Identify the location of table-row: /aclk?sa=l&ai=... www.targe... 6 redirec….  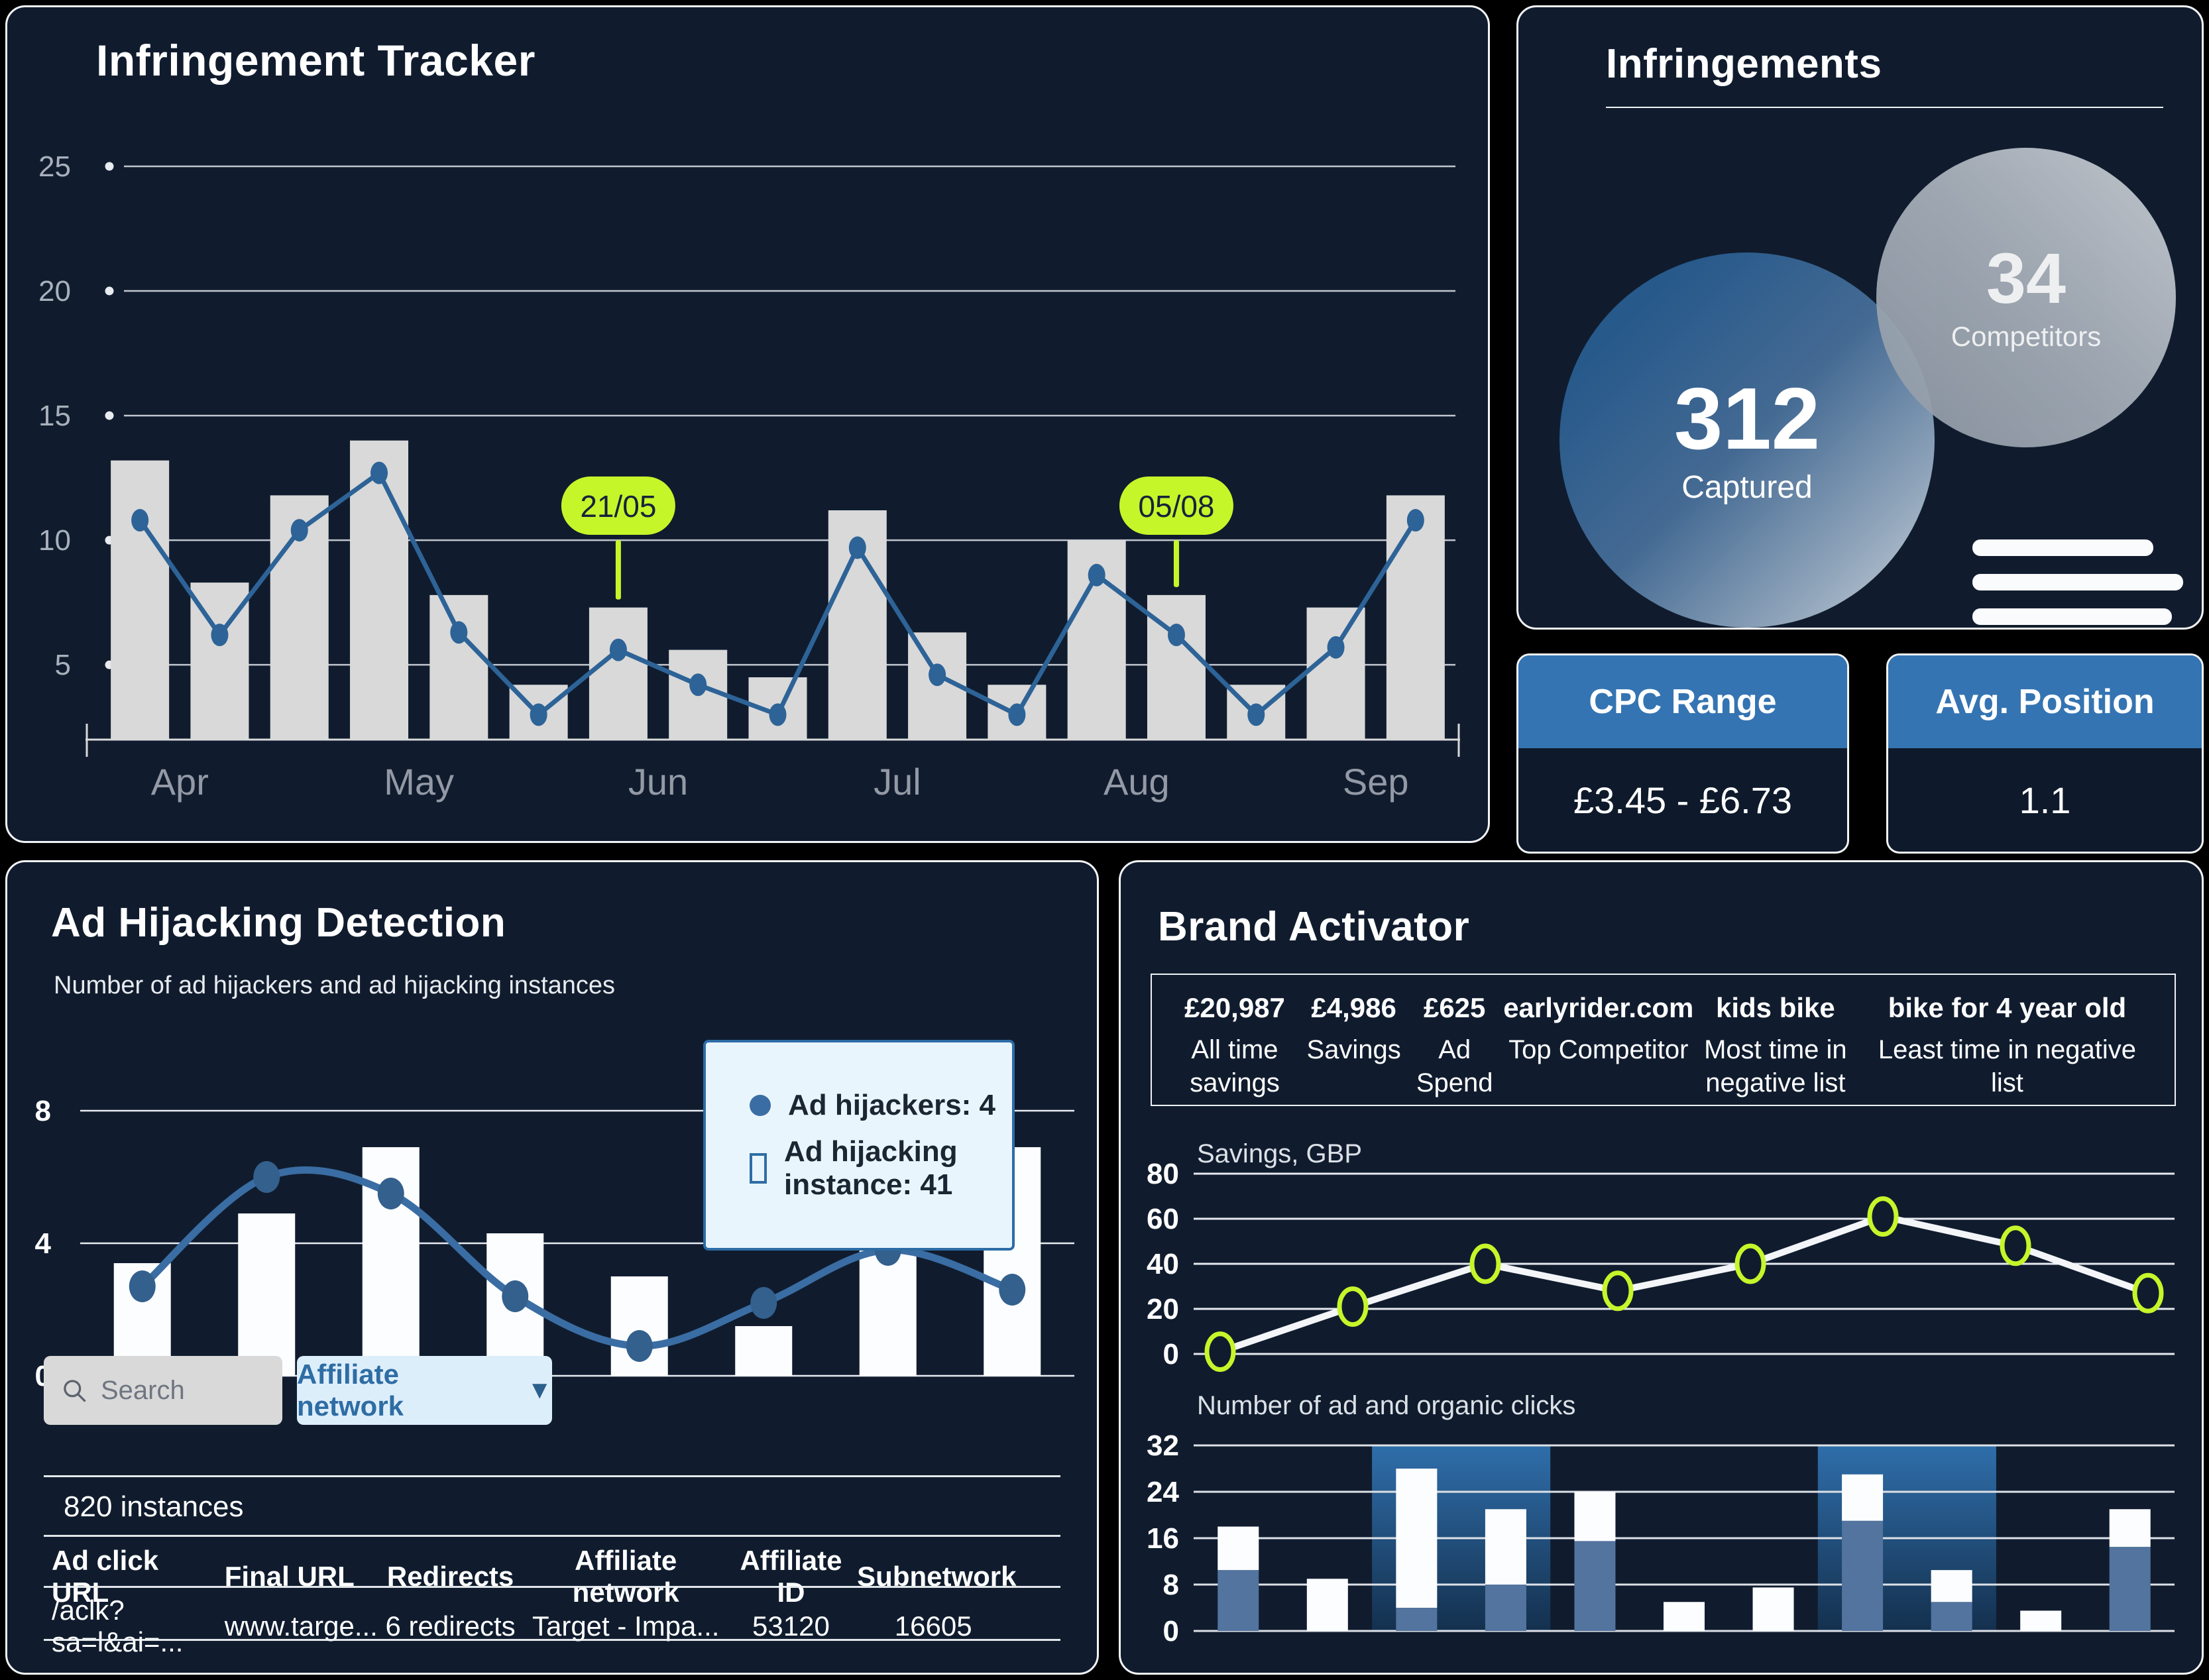
(552, 1626).